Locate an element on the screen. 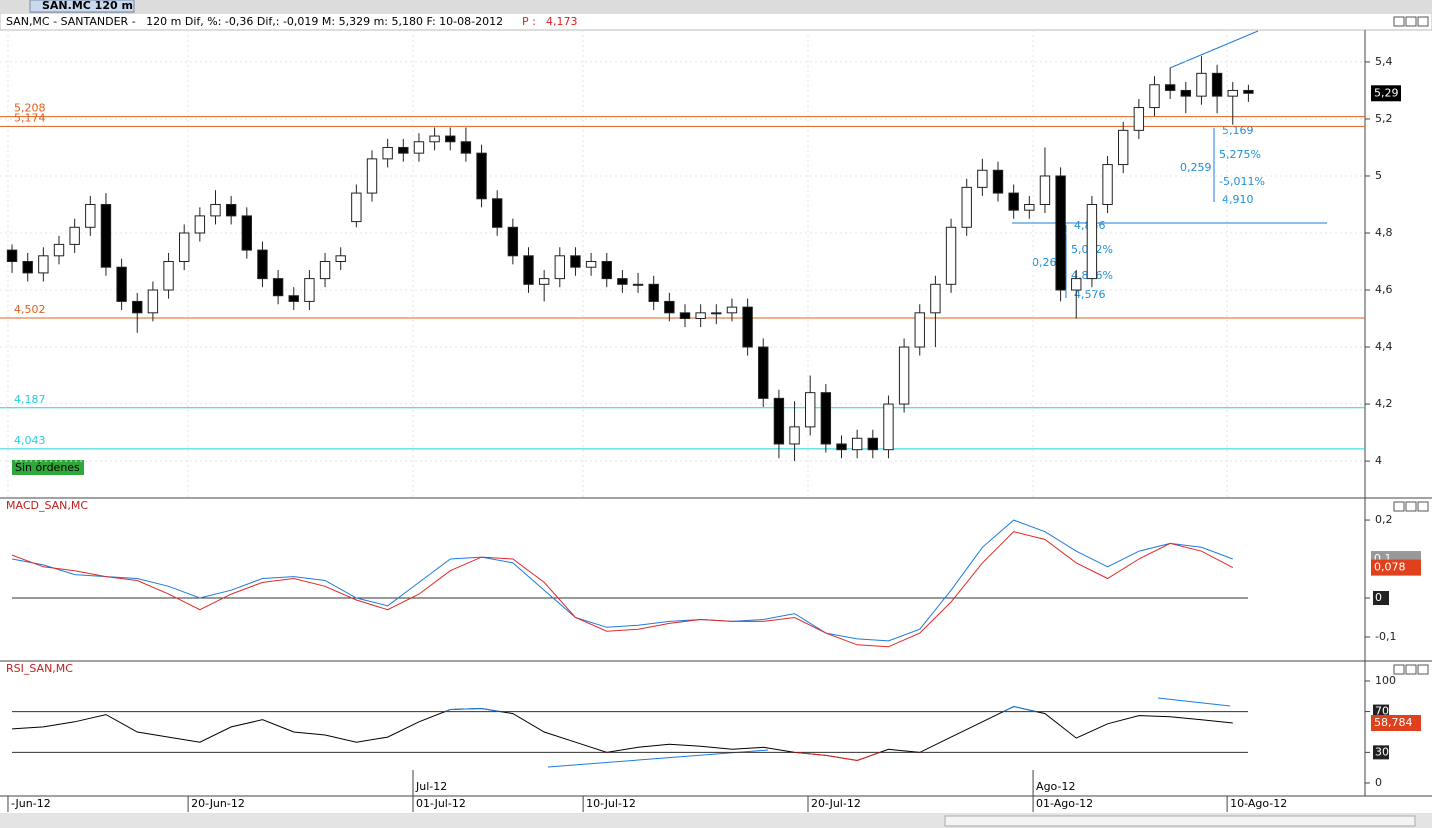 The height and width of the screenshot is (828, 1432). x-tick-label: 10-Jul-12 is located at coordinates (611, 803).